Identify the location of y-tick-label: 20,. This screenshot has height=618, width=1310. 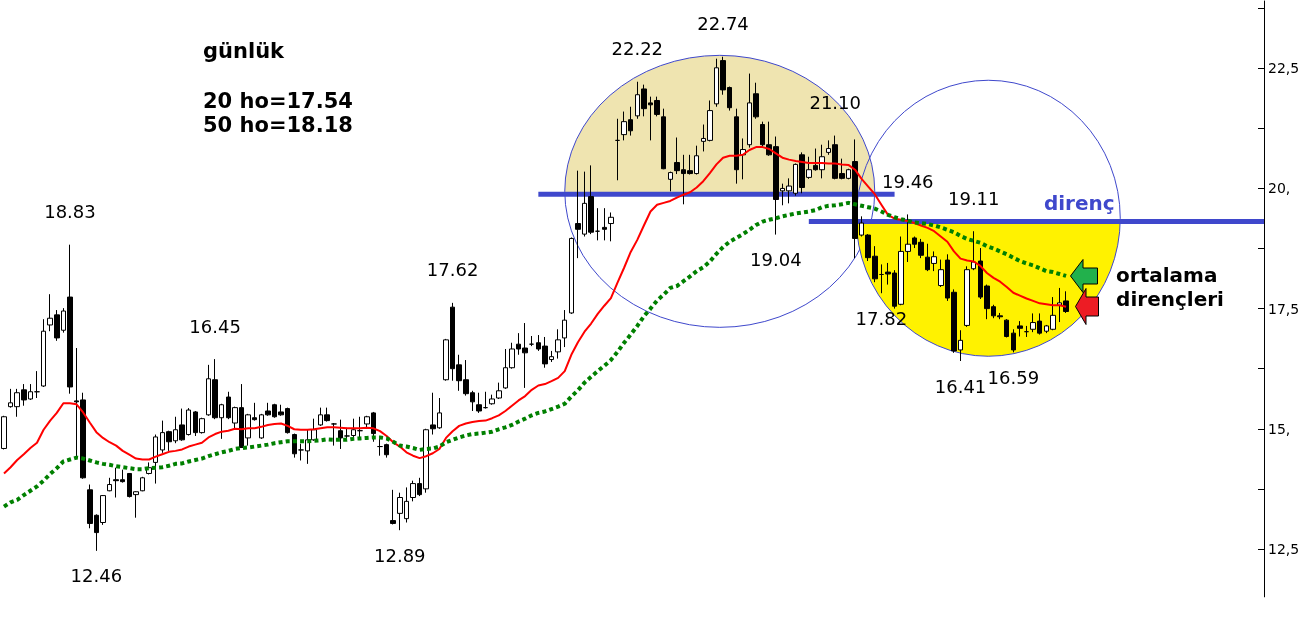
(1279, 188).